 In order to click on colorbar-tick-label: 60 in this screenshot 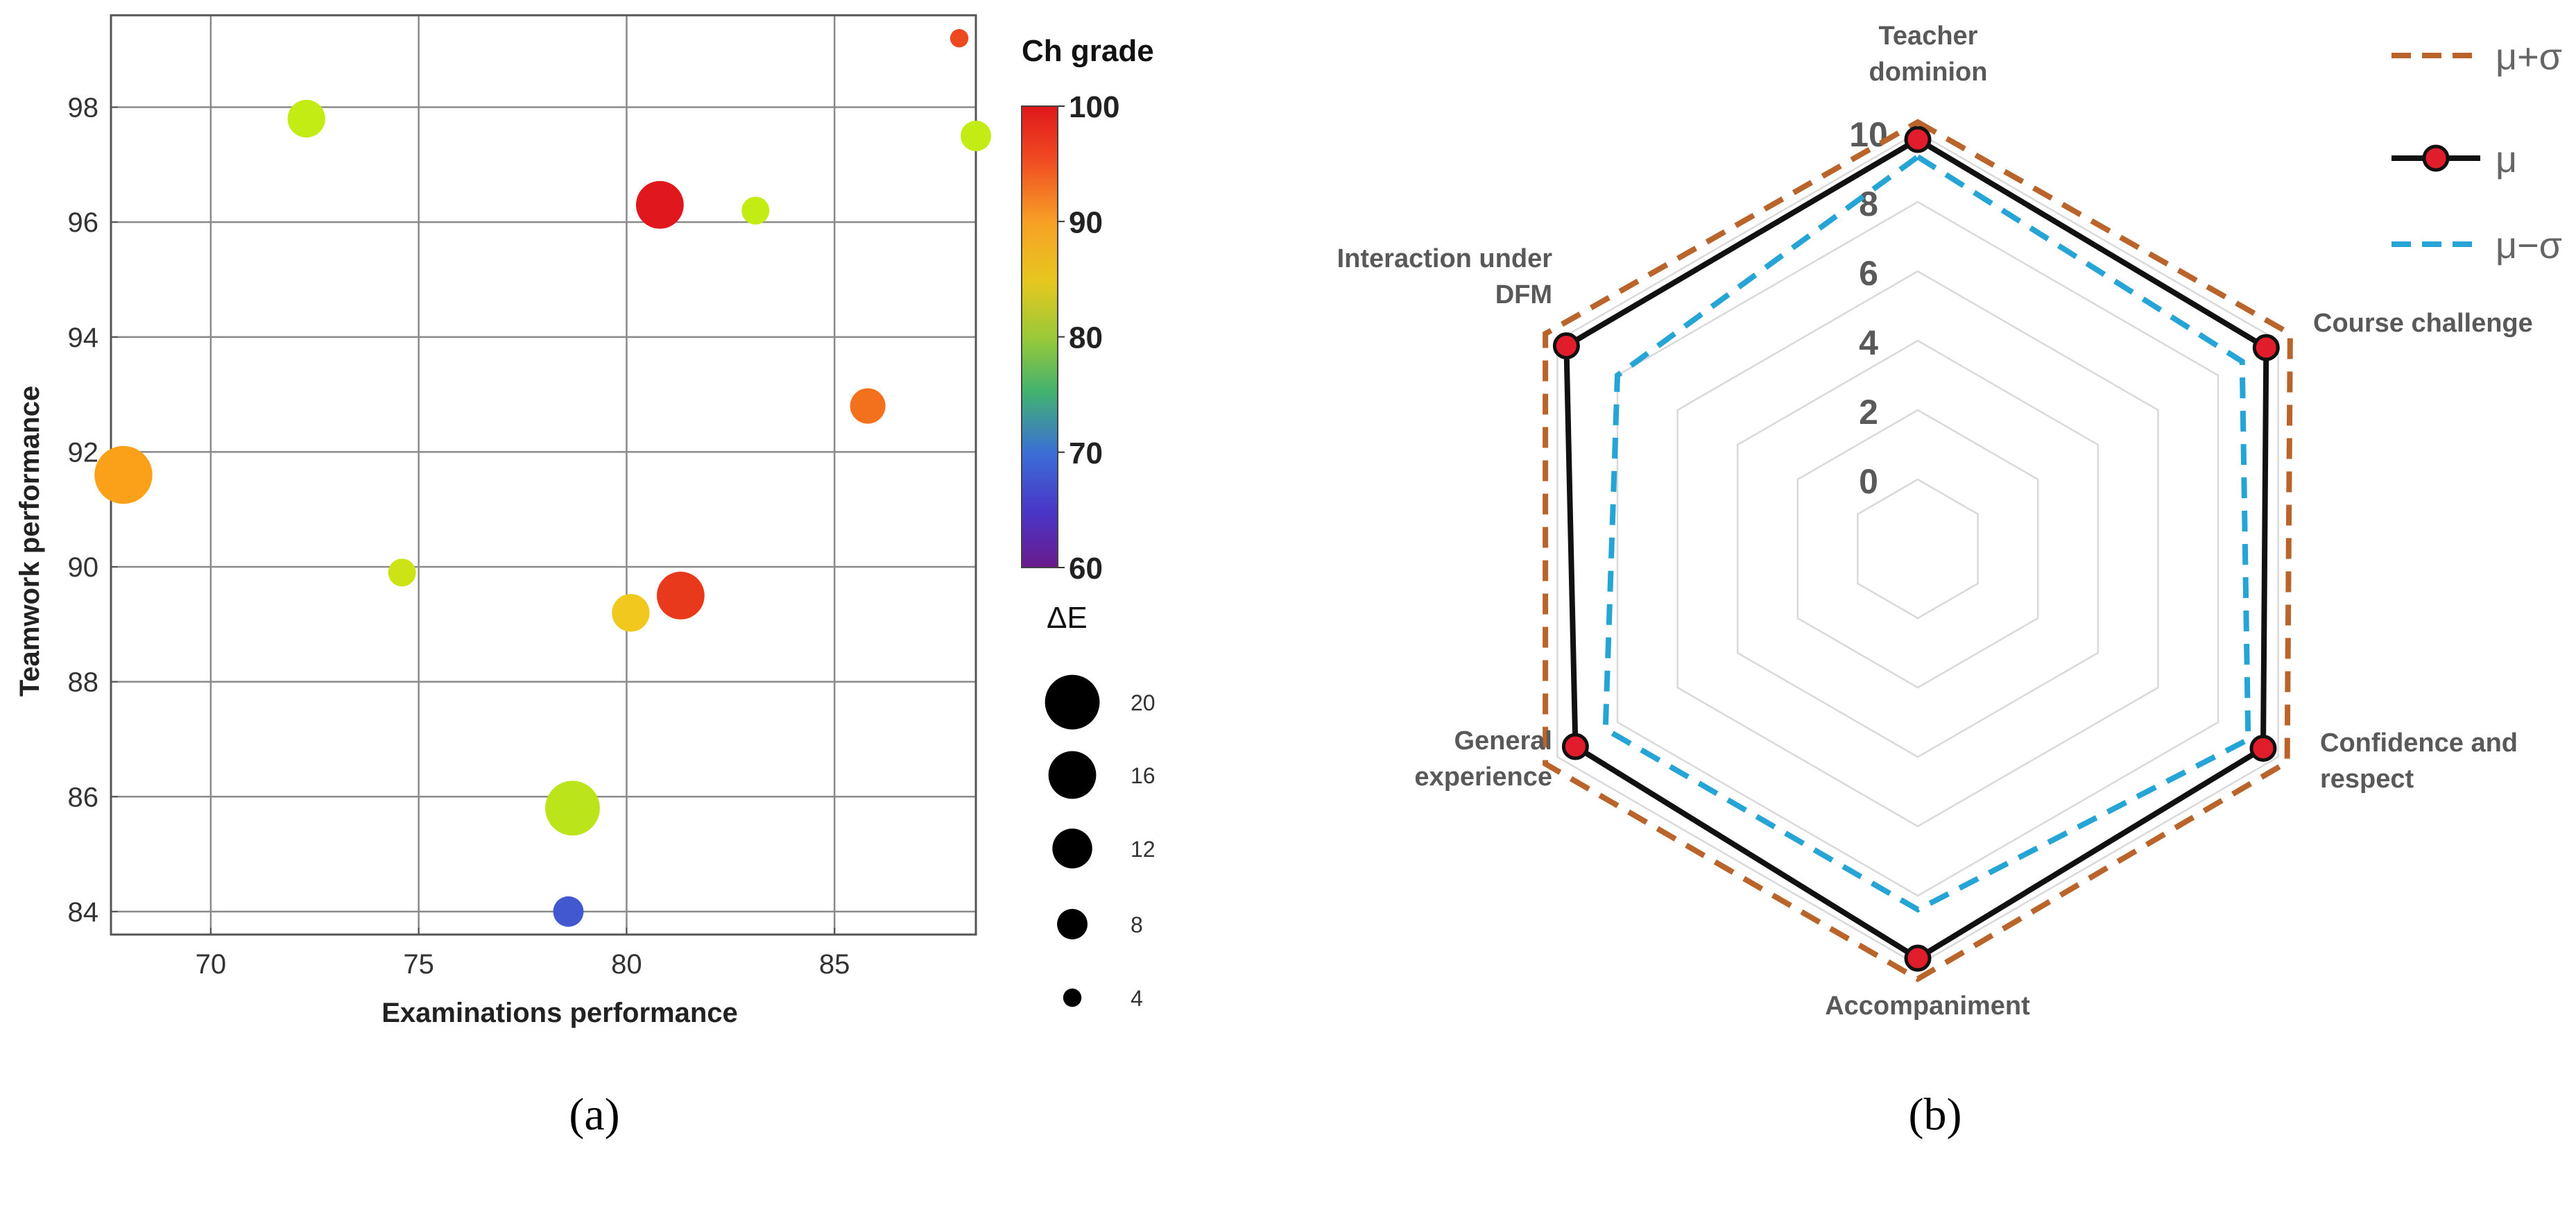, I will do `click(1086, 569)`.